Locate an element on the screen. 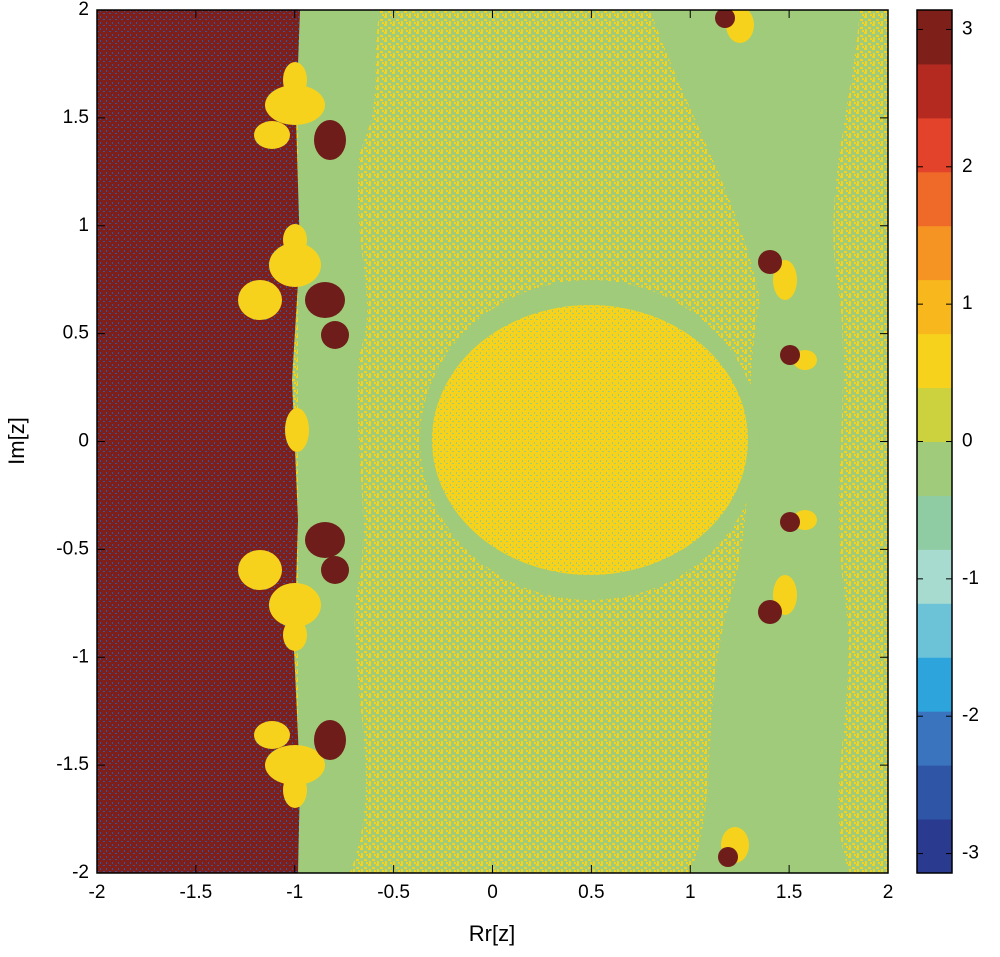 The width and height of the screenshot is (1000, 957). y-tick-label: 1 is located at coordinates (83, 225).